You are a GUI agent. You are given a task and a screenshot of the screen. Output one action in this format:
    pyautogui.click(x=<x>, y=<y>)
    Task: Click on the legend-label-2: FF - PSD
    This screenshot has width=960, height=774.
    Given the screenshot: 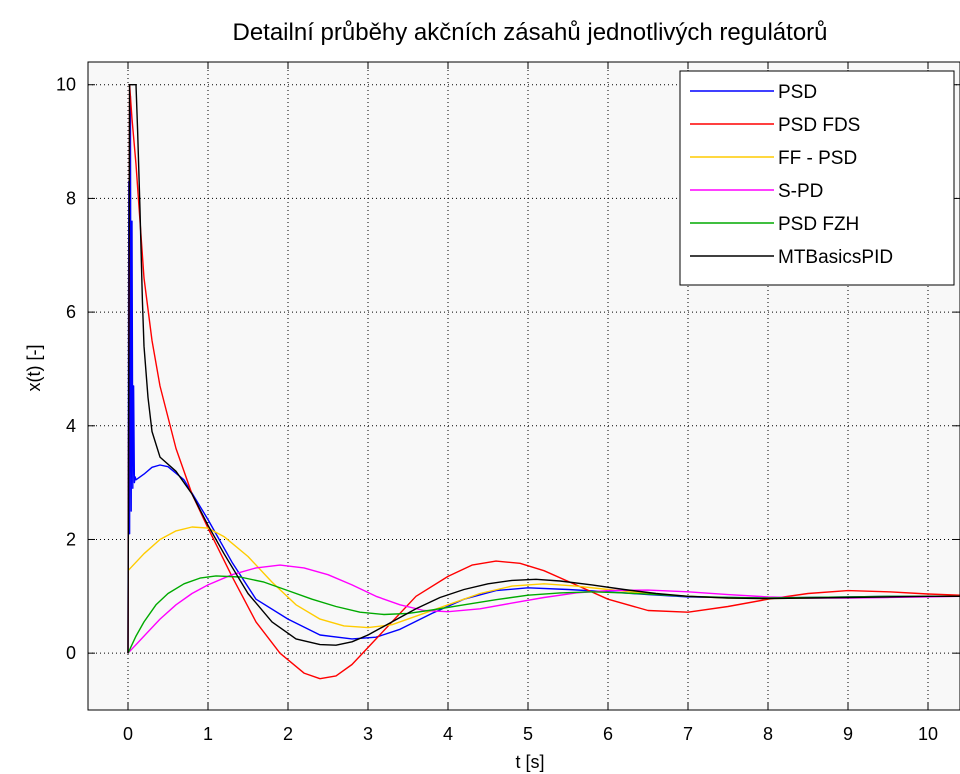 What is the action you would take?
    pyautogui.click(x=817, y=158)
    